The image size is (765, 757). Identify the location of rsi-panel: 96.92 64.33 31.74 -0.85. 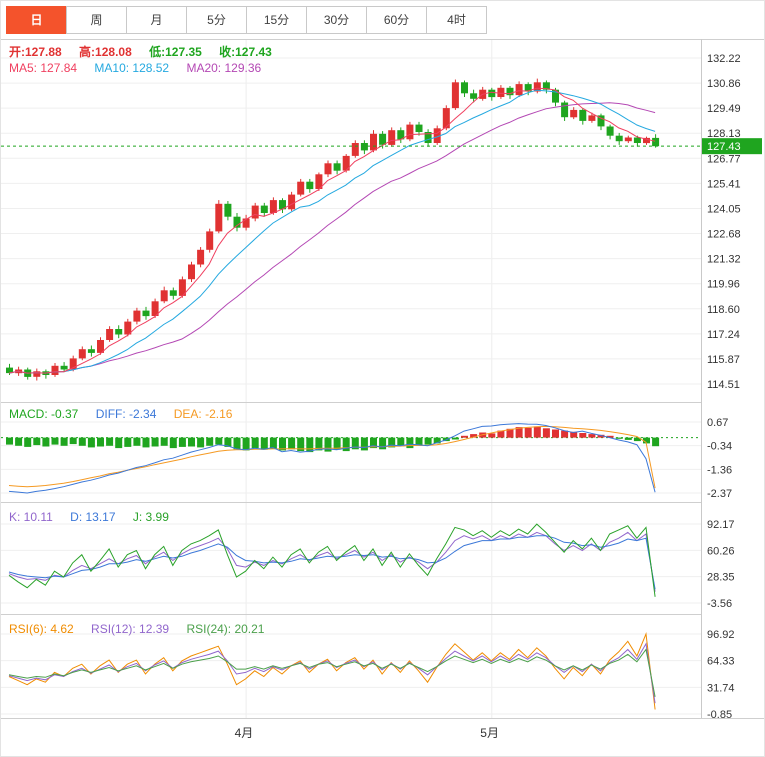
(383, 666).